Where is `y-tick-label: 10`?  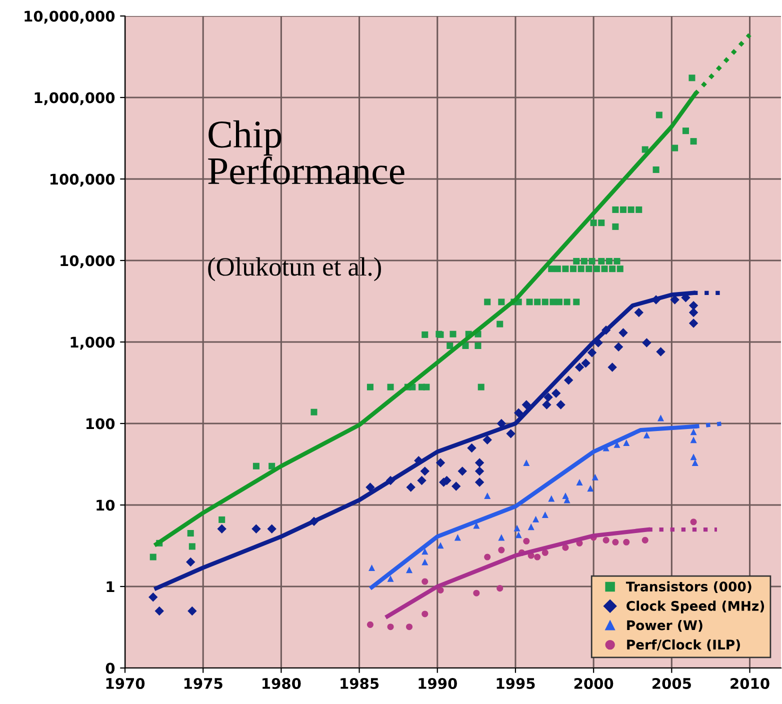 y-tick-label: 10 is located at coordinates (105, 505).